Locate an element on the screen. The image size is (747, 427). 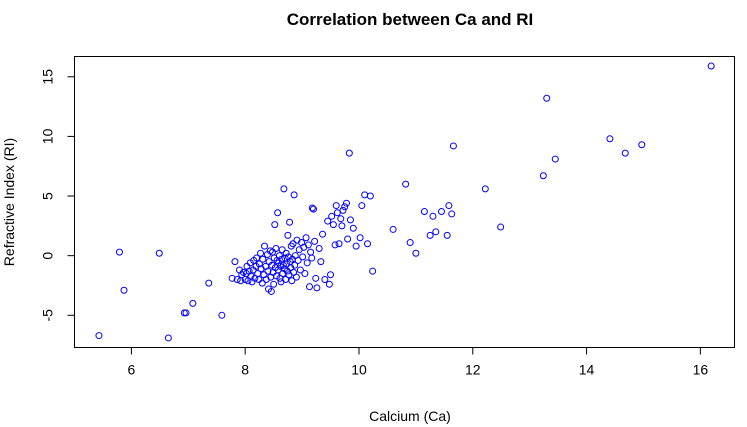
x-tick-label: 10 is located at coordinates (359, 370).